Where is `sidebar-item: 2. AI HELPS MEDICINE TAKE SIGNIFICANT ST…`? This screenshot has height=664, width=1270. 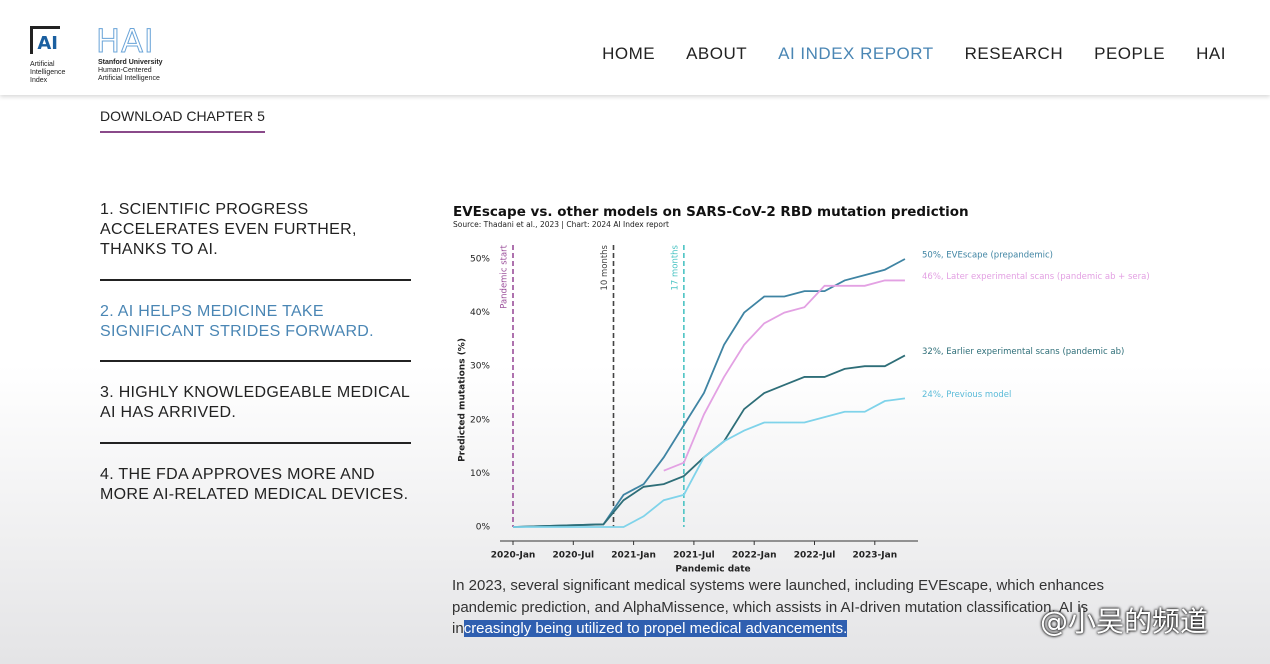
sidebar-item: 2. AI HELPS MEDICINE TAKE SIGNIFICANT ST… is located at coordinates (237, 321).